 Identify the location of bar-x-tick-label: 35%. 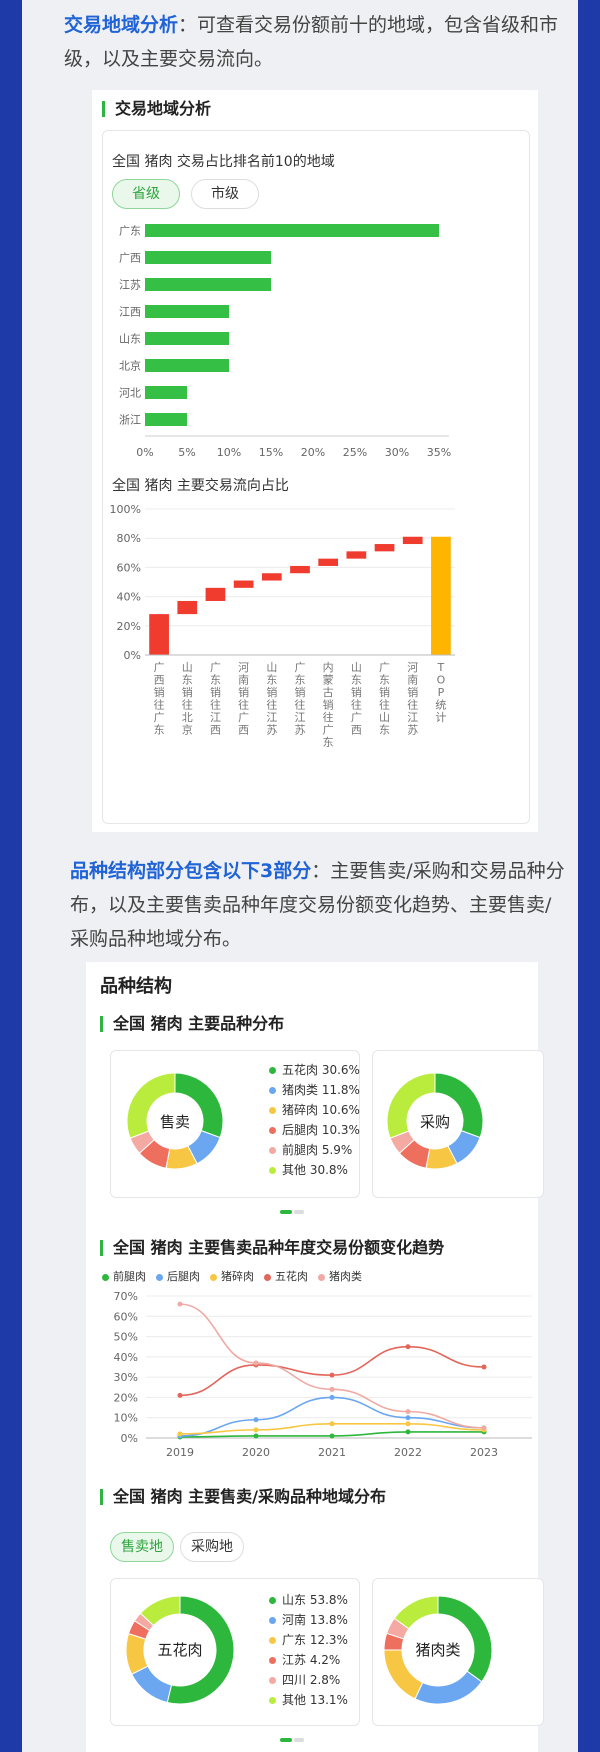
(439, 452).